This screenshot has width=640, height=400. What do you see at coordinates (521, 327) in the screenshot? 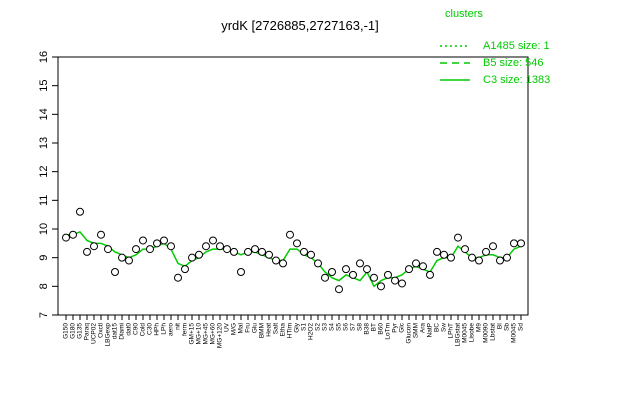
I see `x-tick-label: Sd` at bounding box center [521, 327].